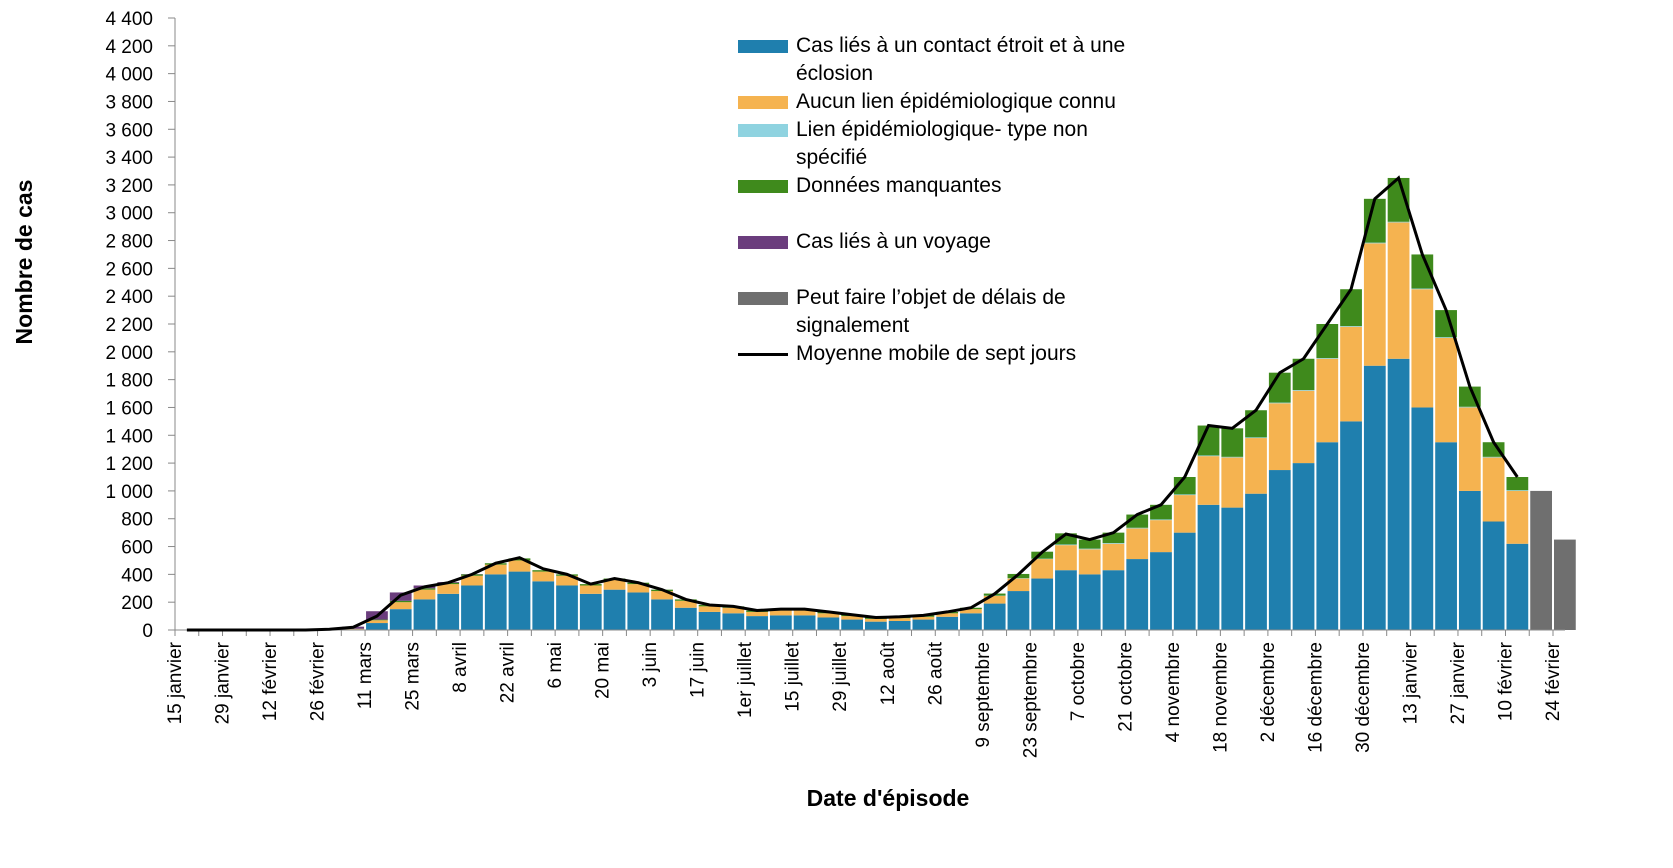 This screenshot has width=1673, height=868. What do you see at coordinates (175, 682) in the screenshot?
I see `x-tick-label: 15 janvier` at bounding box center [175, 682].